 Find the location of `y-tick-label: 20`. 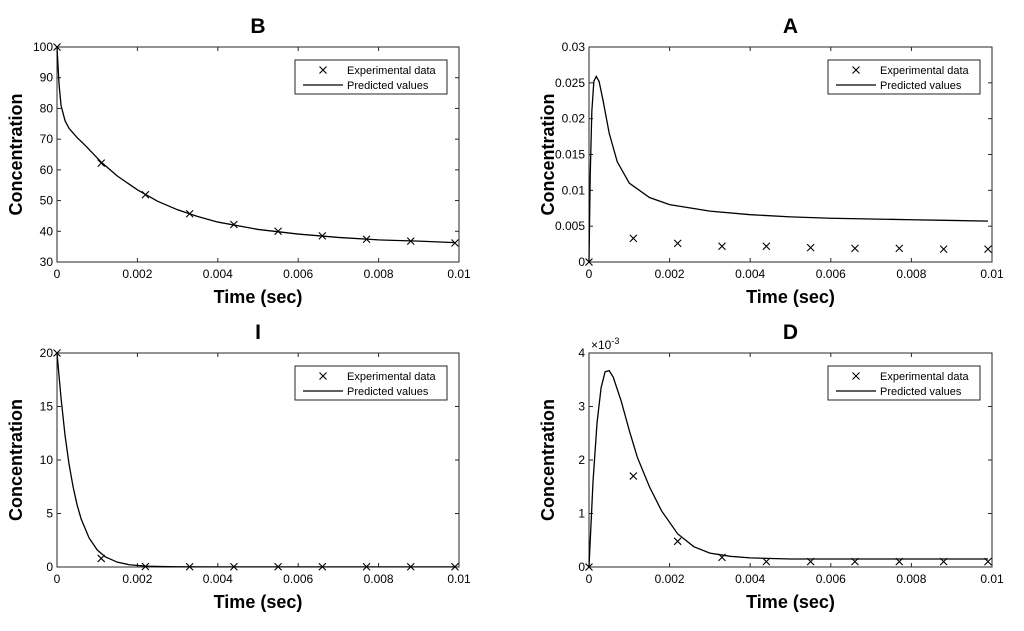

y-tick-label: 20 is located at coordinates (47, 353).